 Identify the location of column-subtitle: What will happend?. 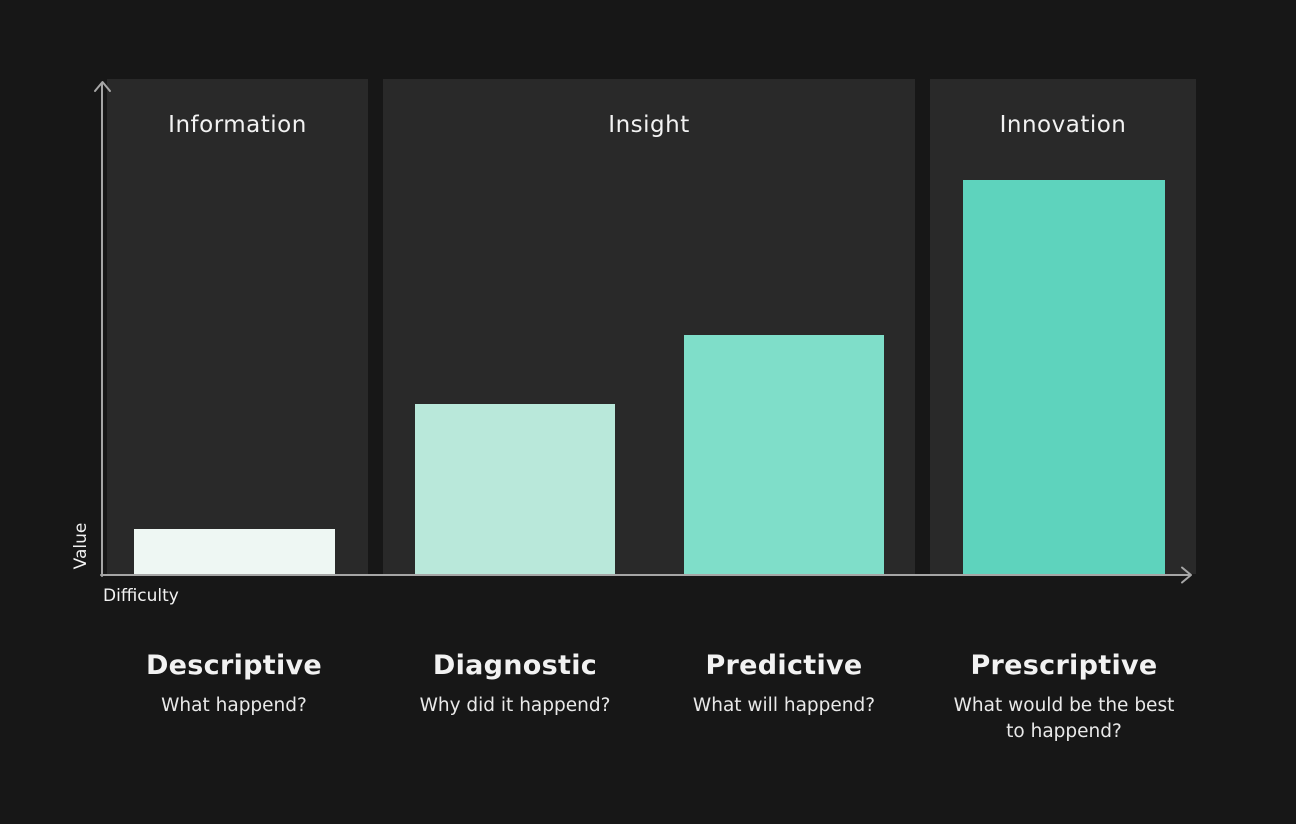
(784, 706).